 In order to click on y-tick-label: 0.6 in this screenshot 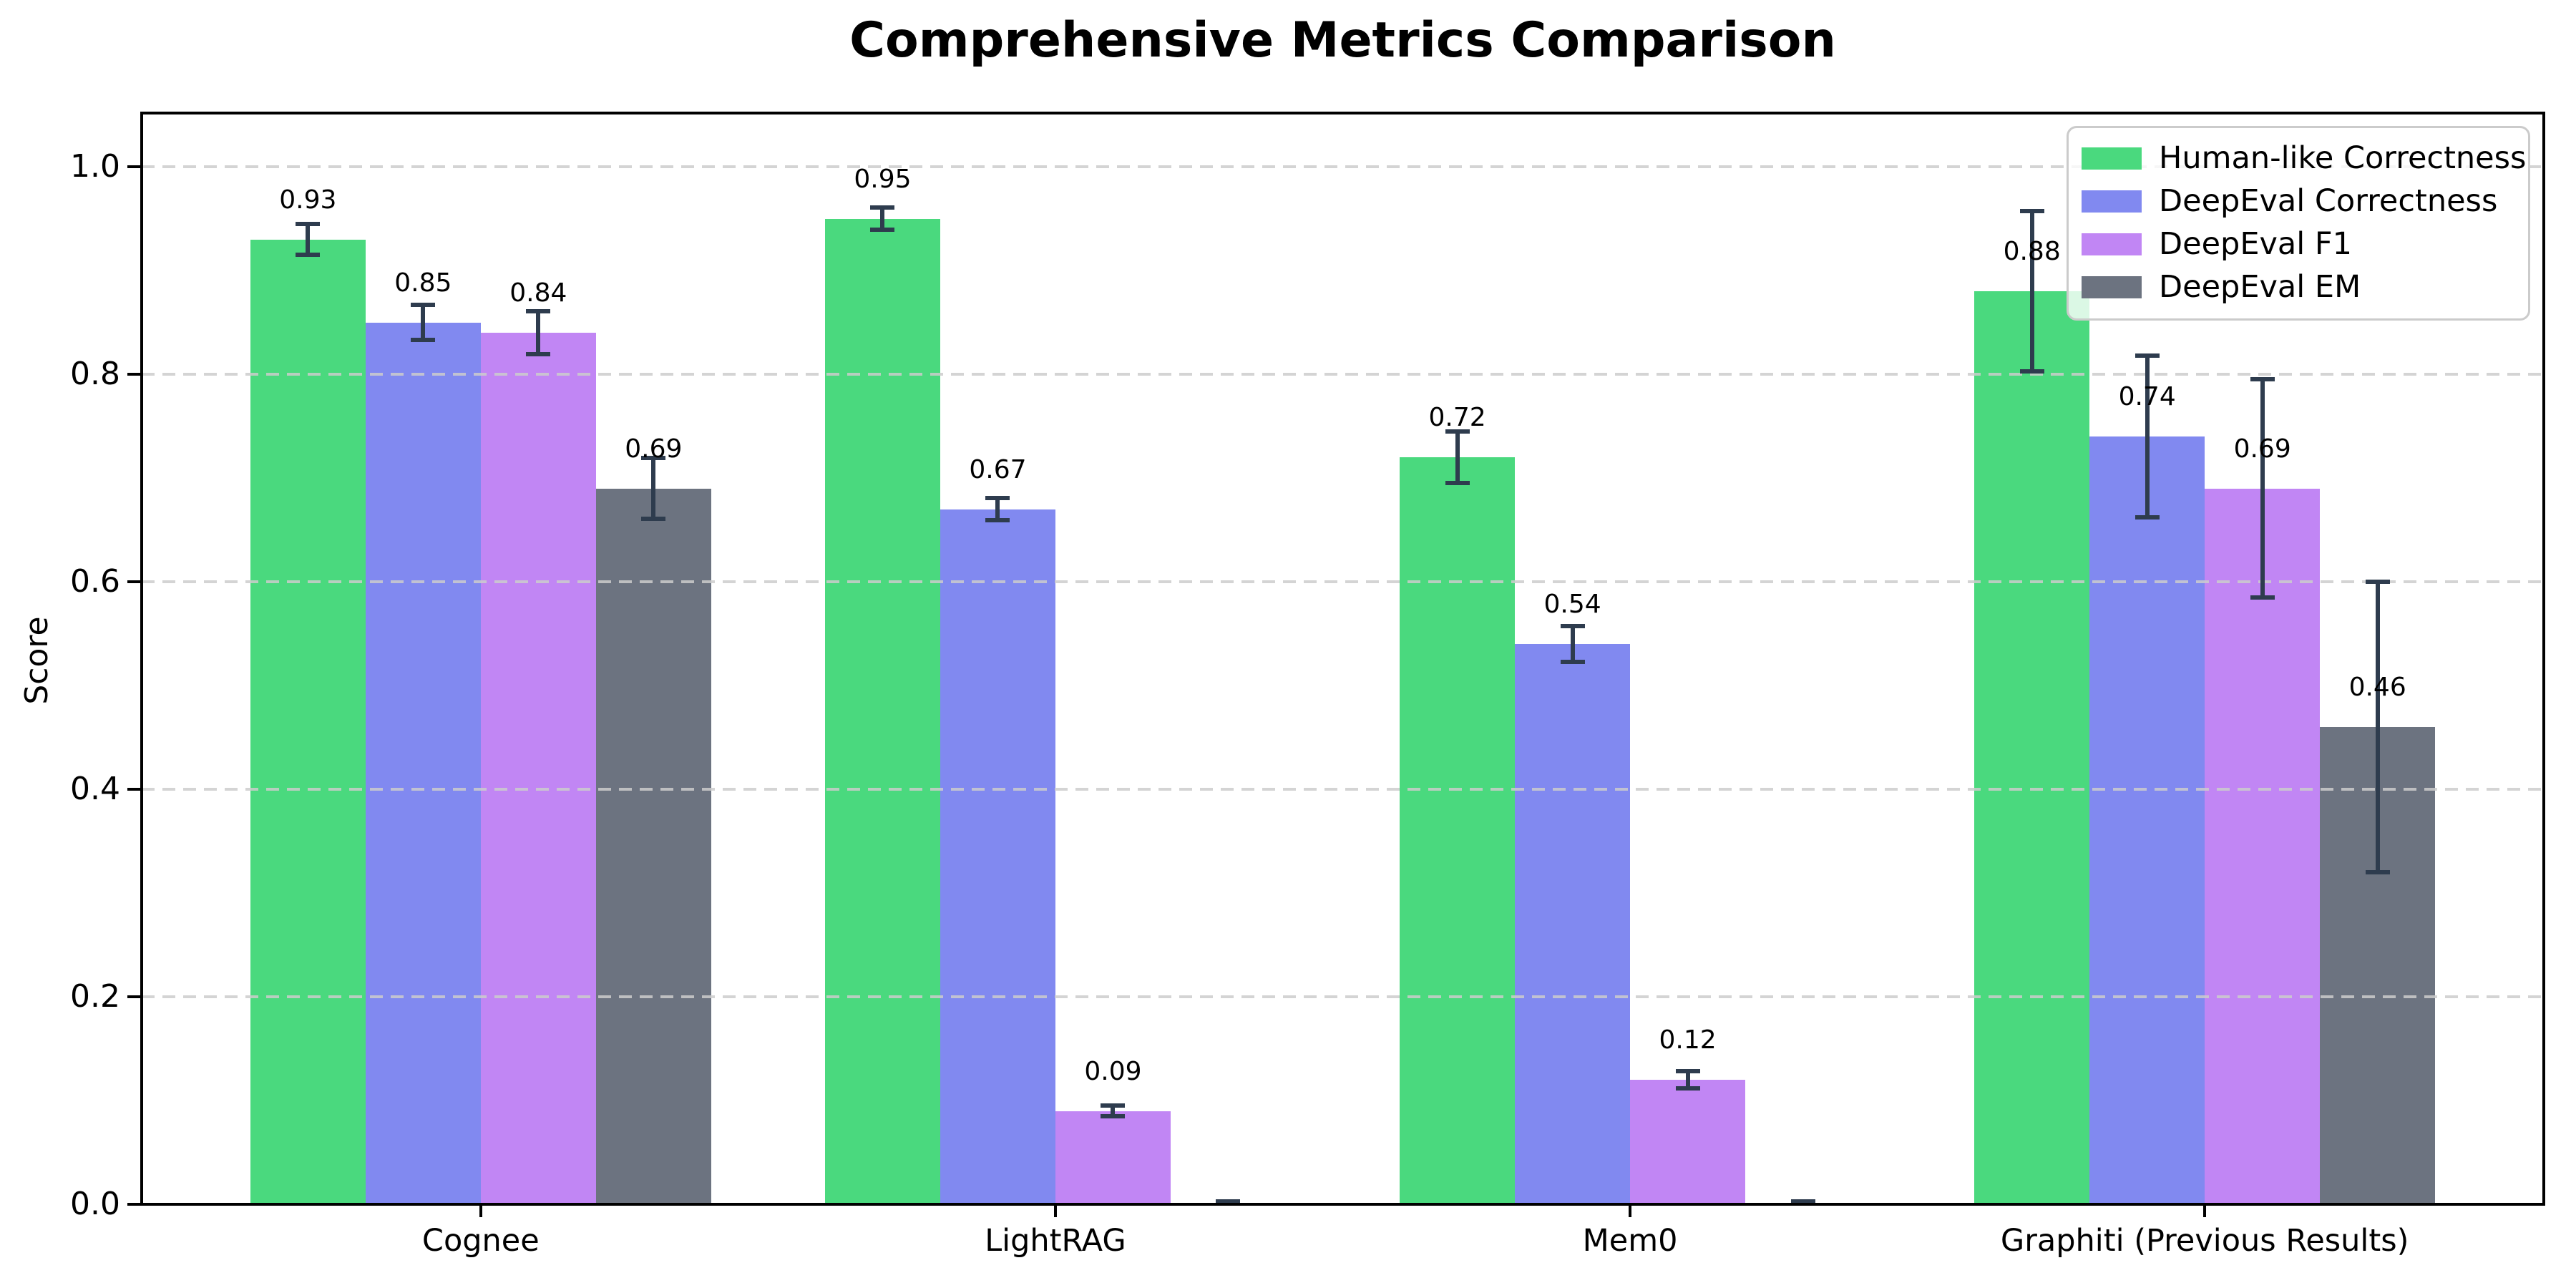, I will do `click(95, 581)`.